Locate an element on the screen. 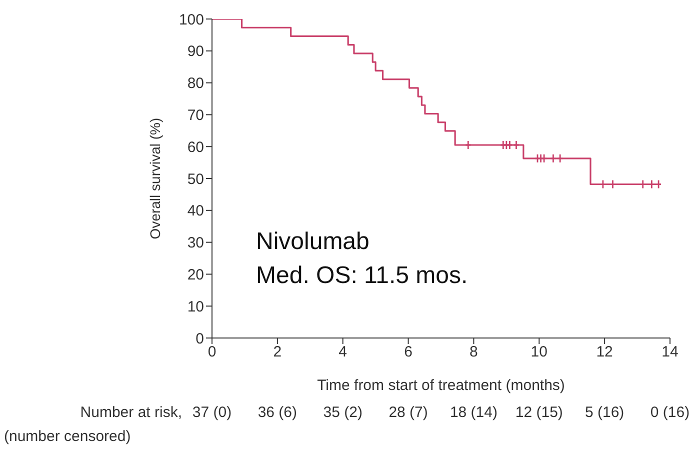 The height and width of the screenshot is (460, 697). text: 37 (0) is located at coordinates (212, 412).